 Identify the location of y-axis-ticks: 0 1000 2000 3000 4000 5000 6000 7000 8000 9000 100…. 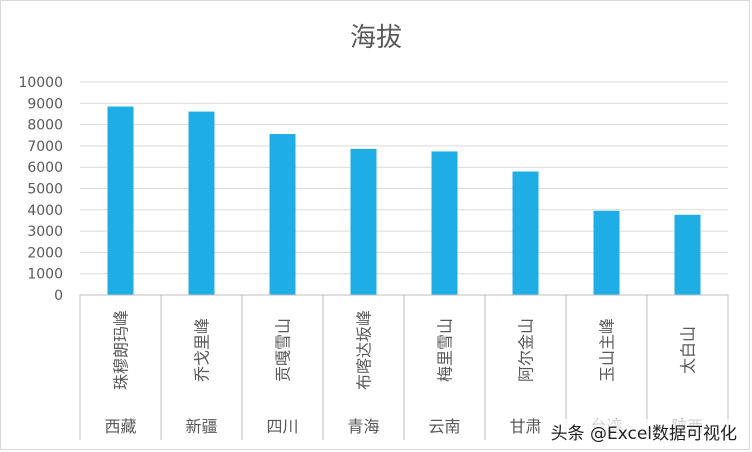
(40, 189).